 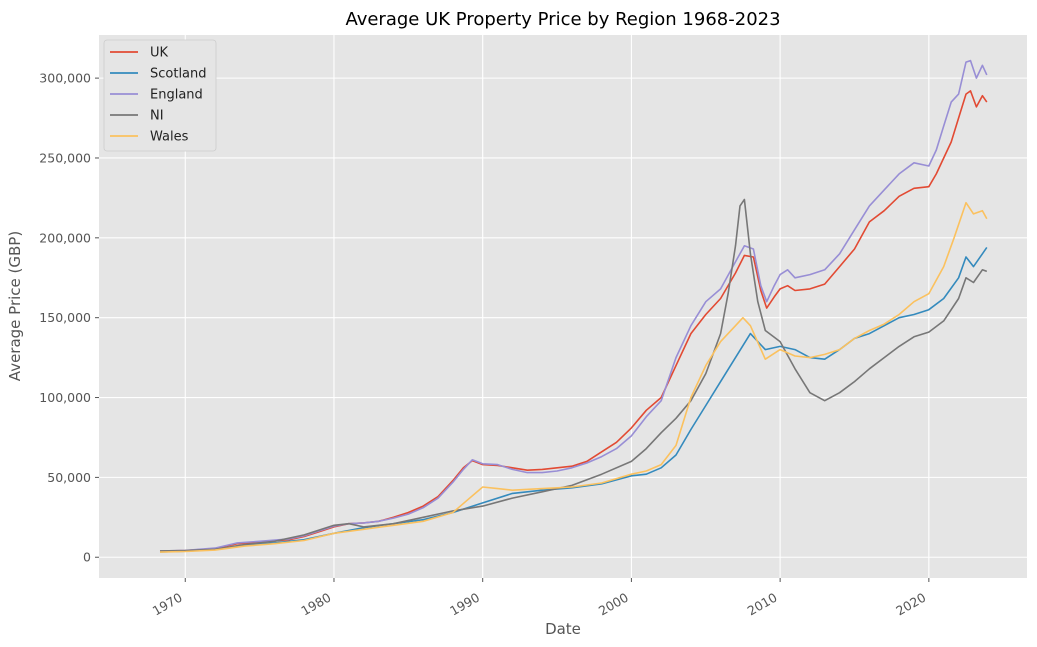 What do you see at coordinates (315, 604) in the screenshot?
I see `x-tick-label: 1980` at bounding box center [315, 604].